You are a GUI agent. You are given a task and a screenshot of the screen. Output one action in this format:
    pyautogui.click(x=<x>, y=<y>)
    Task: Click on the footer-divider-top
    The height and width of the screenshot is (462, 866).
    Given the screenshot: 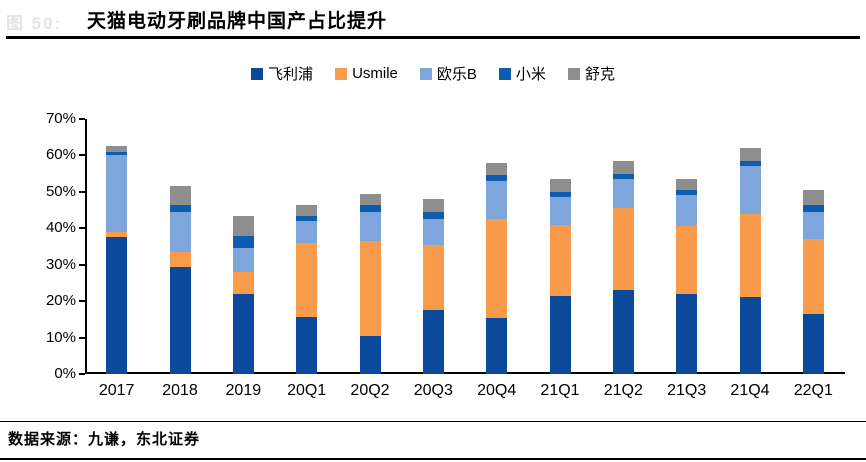 What is the action you would take?
    pyautogui.click(x=433, y=421)
    